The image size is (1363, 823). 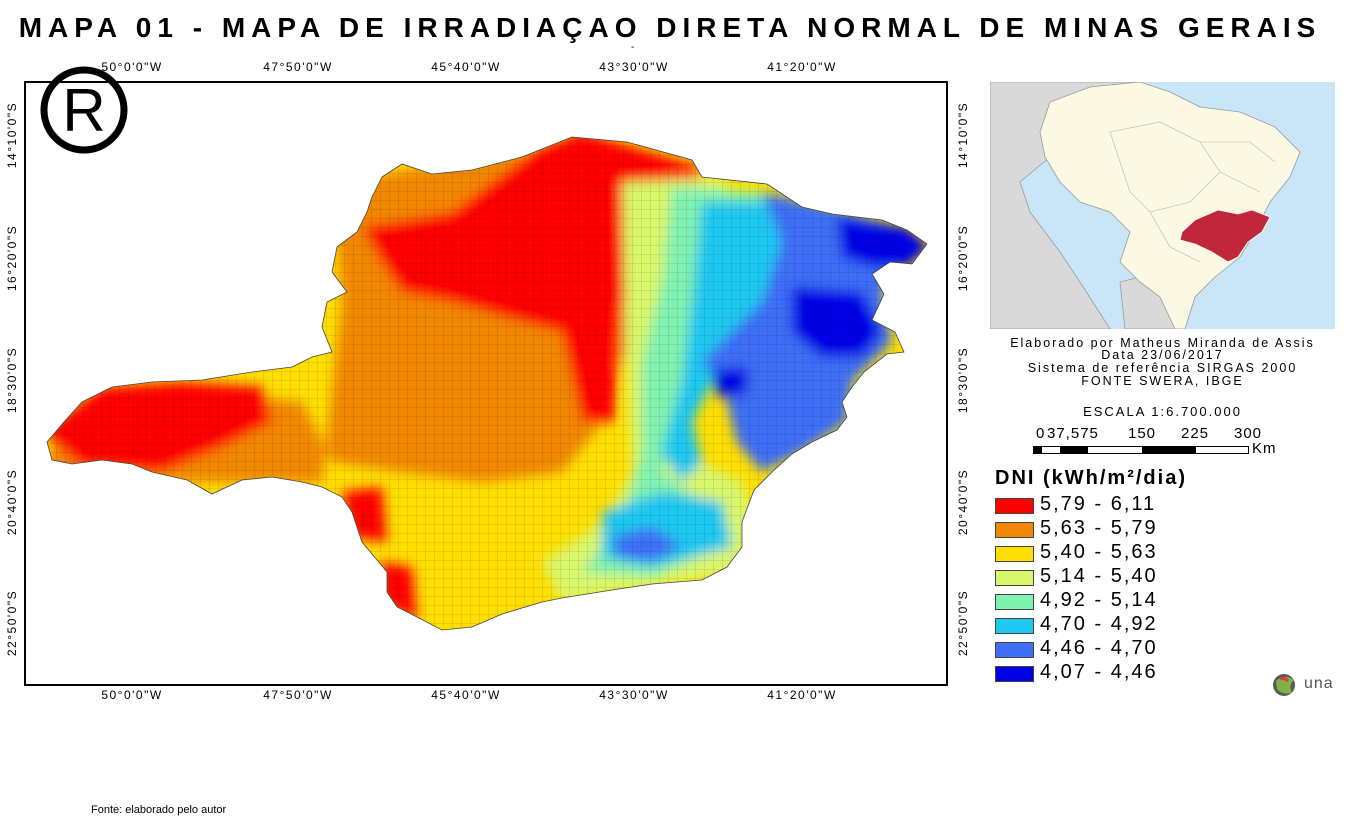 What do you see at coordinates (1162, 411) in the screenshot?
I see `scale-text: ESCALA 1:6.700.000` at bounding box center [1162, 411].